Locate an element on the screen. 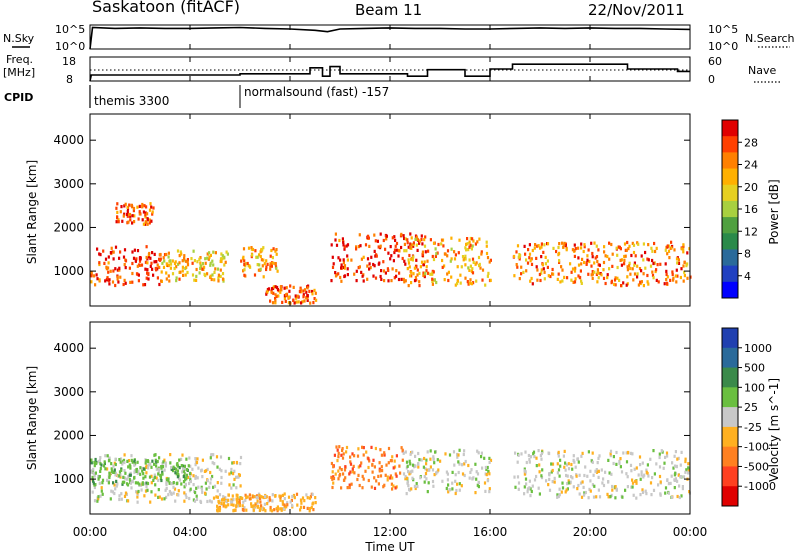  colorbar-tick-label: 100 is located at coordinates (754, 387).